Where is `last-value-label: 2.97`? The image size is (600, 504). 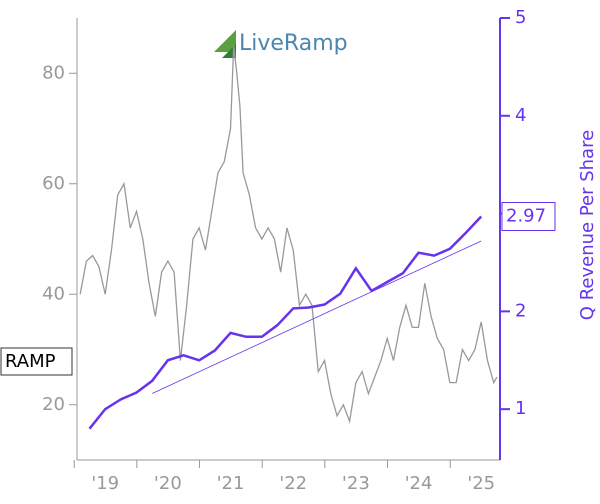
last-value-label: 2.97 is located at coordinates (526, 216).